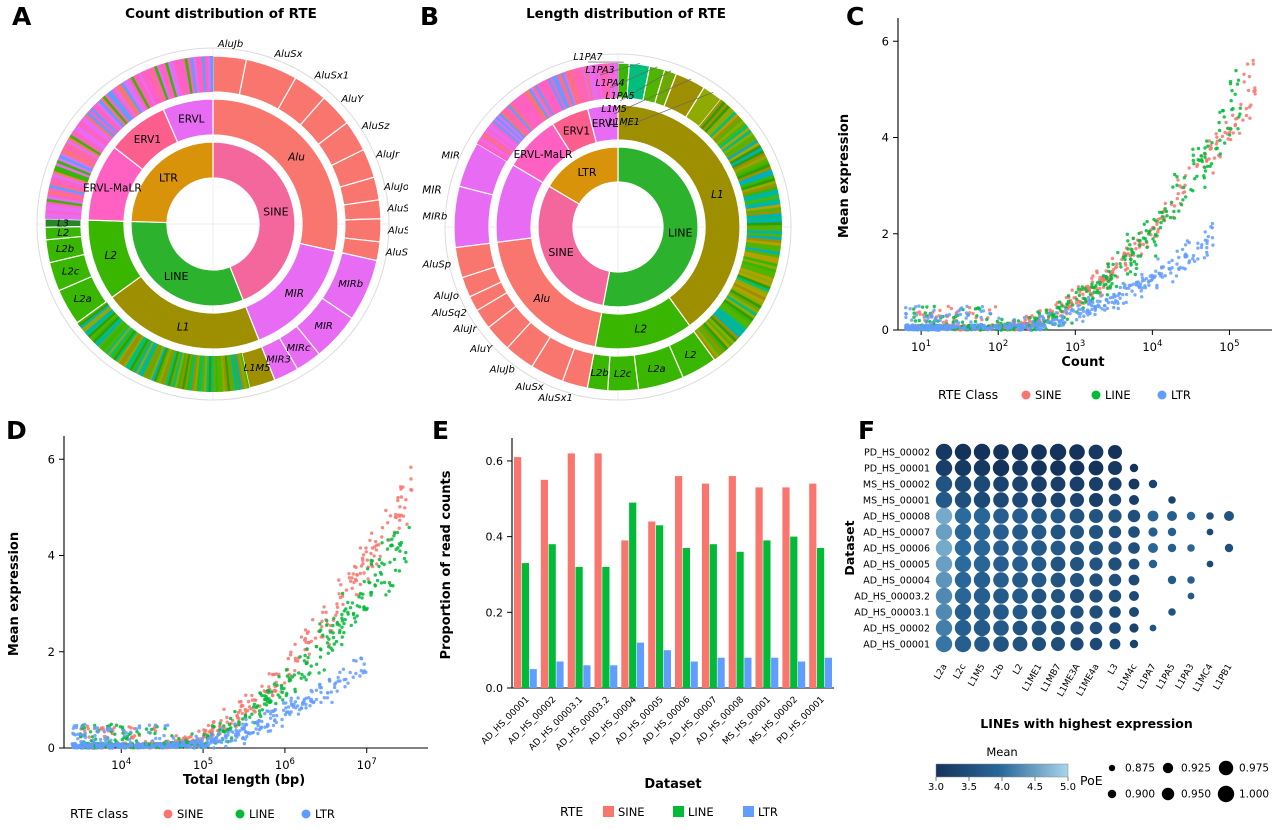  What do you see at coordinates (1127, 677) in the screenshot?
I see `svg-text: L1M4c` at bounding box center [1127, 677].